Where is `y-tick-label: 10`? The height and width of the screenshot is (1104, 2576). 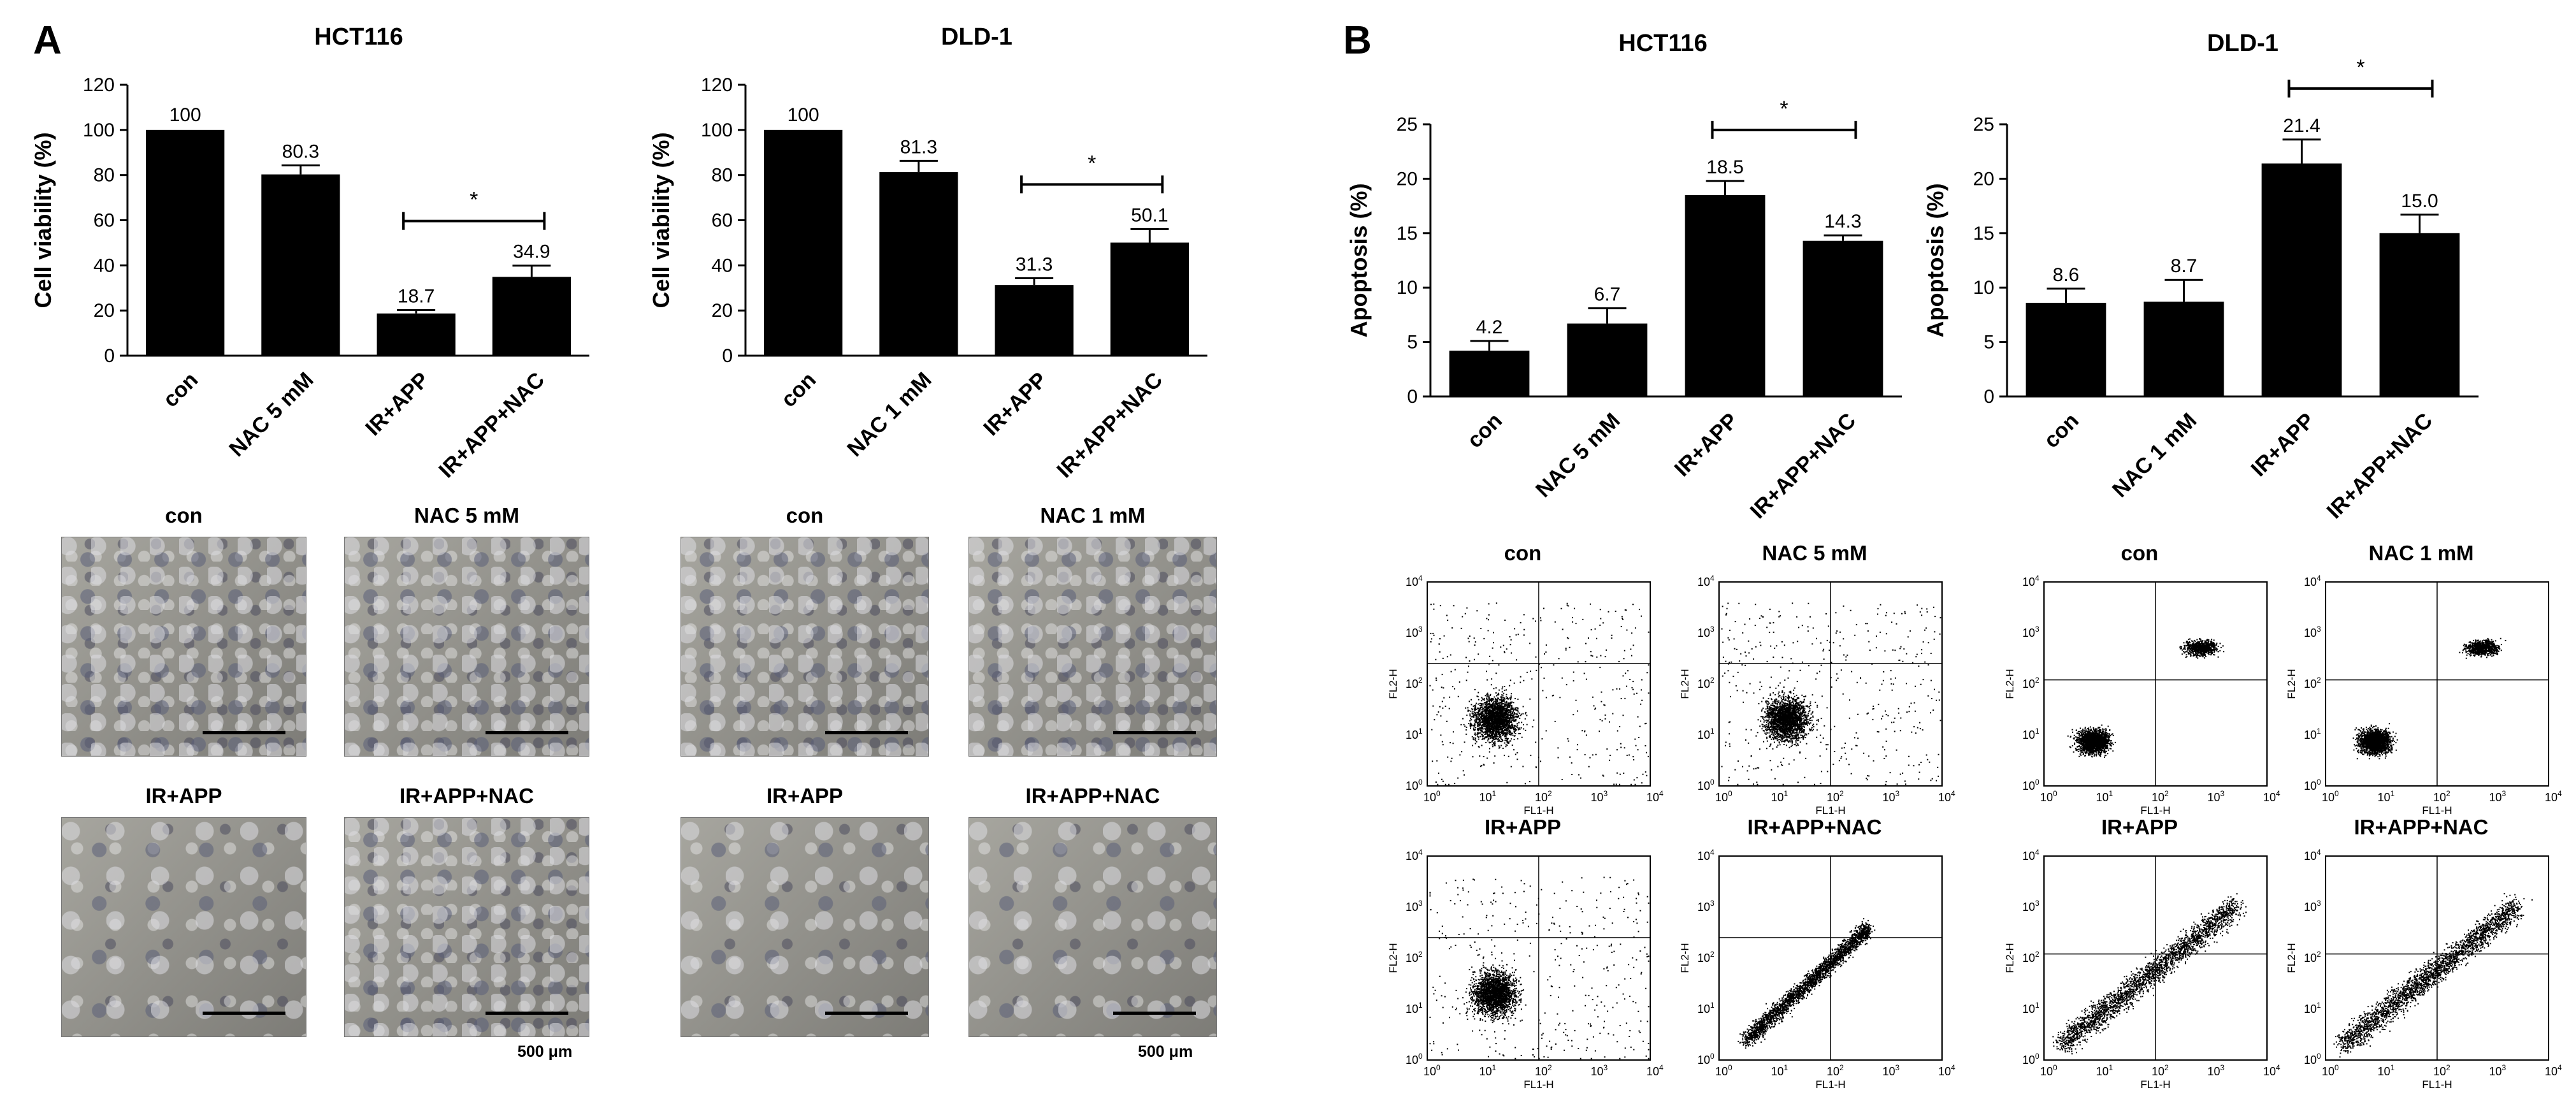 y-tick-label: 10 is located at coordinates (1984, 287).